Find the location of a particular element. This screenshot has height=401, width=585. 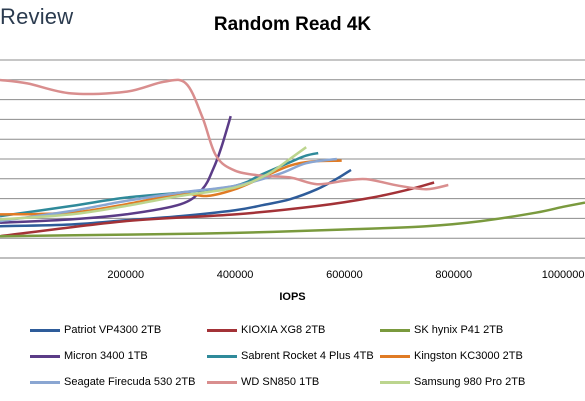

legend-item: Seagate Firecuda 530 2TB is located at coordinates (112, 382).